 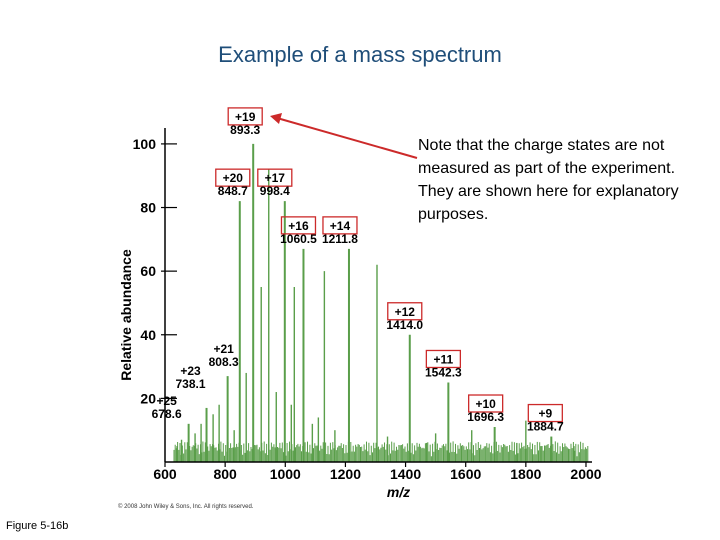 I want to click on mz-value-label: 998.4, so click(x=275, y=191).